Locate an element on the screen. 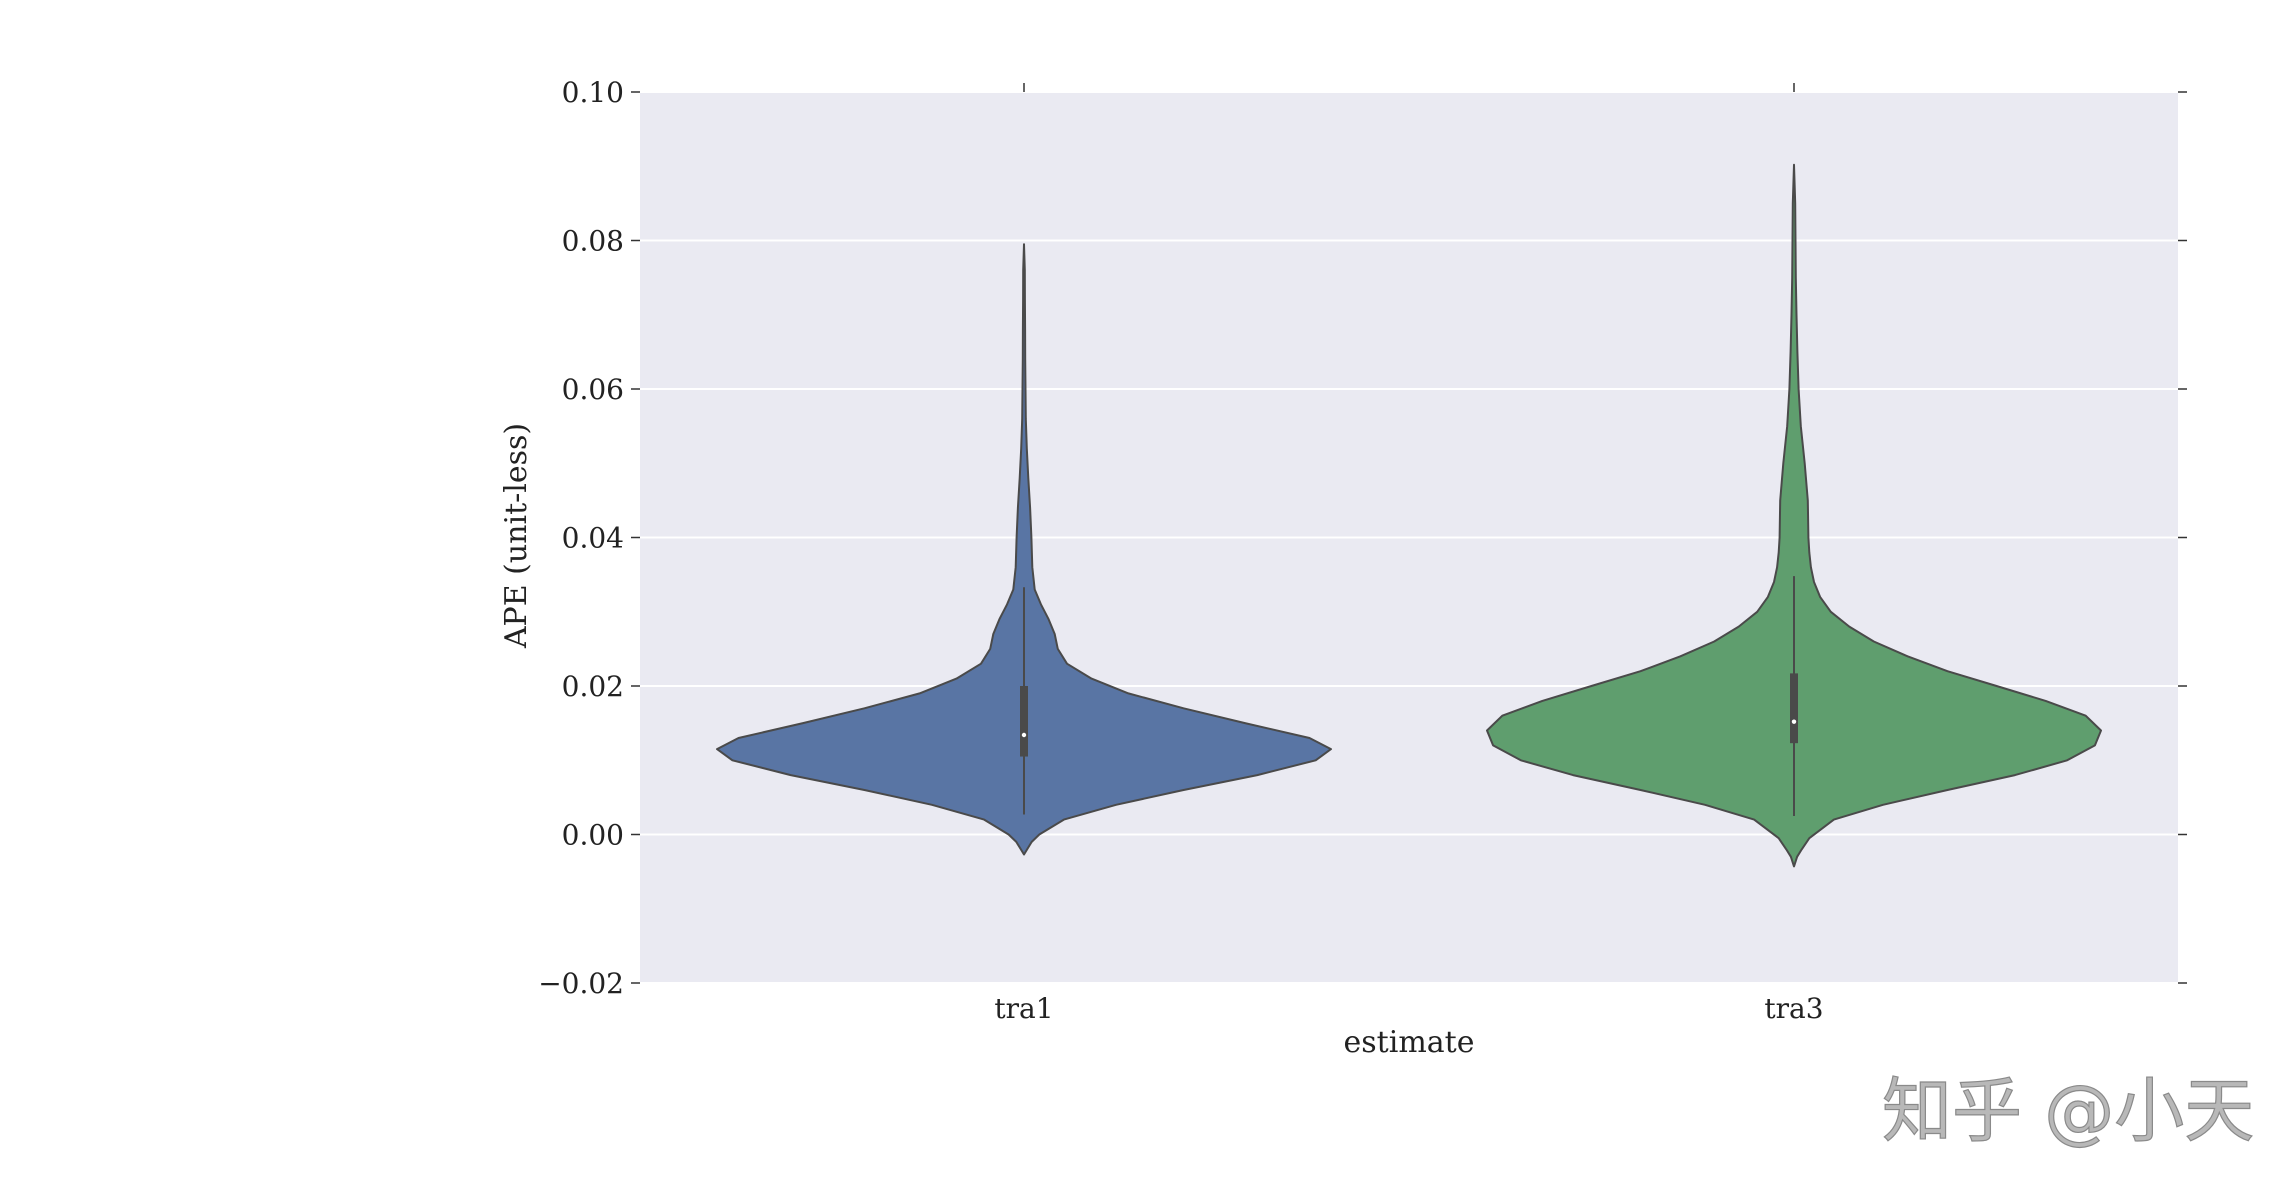  watermark-text: 知乎 @小天 is located at coordinates (2068, 1111).